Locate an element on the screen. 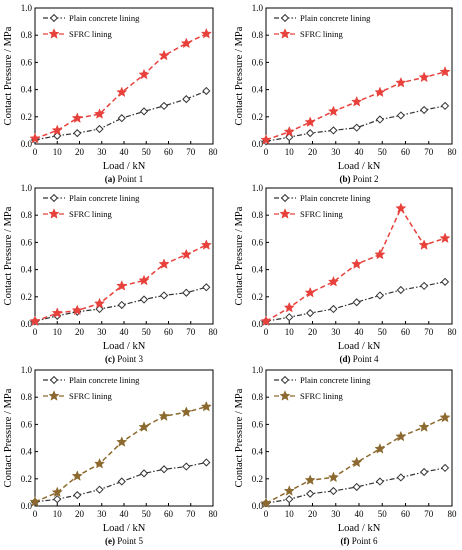 This screenshot has height=550, width=462. x-tick-label: 10 is located at coordinates (58, 332).